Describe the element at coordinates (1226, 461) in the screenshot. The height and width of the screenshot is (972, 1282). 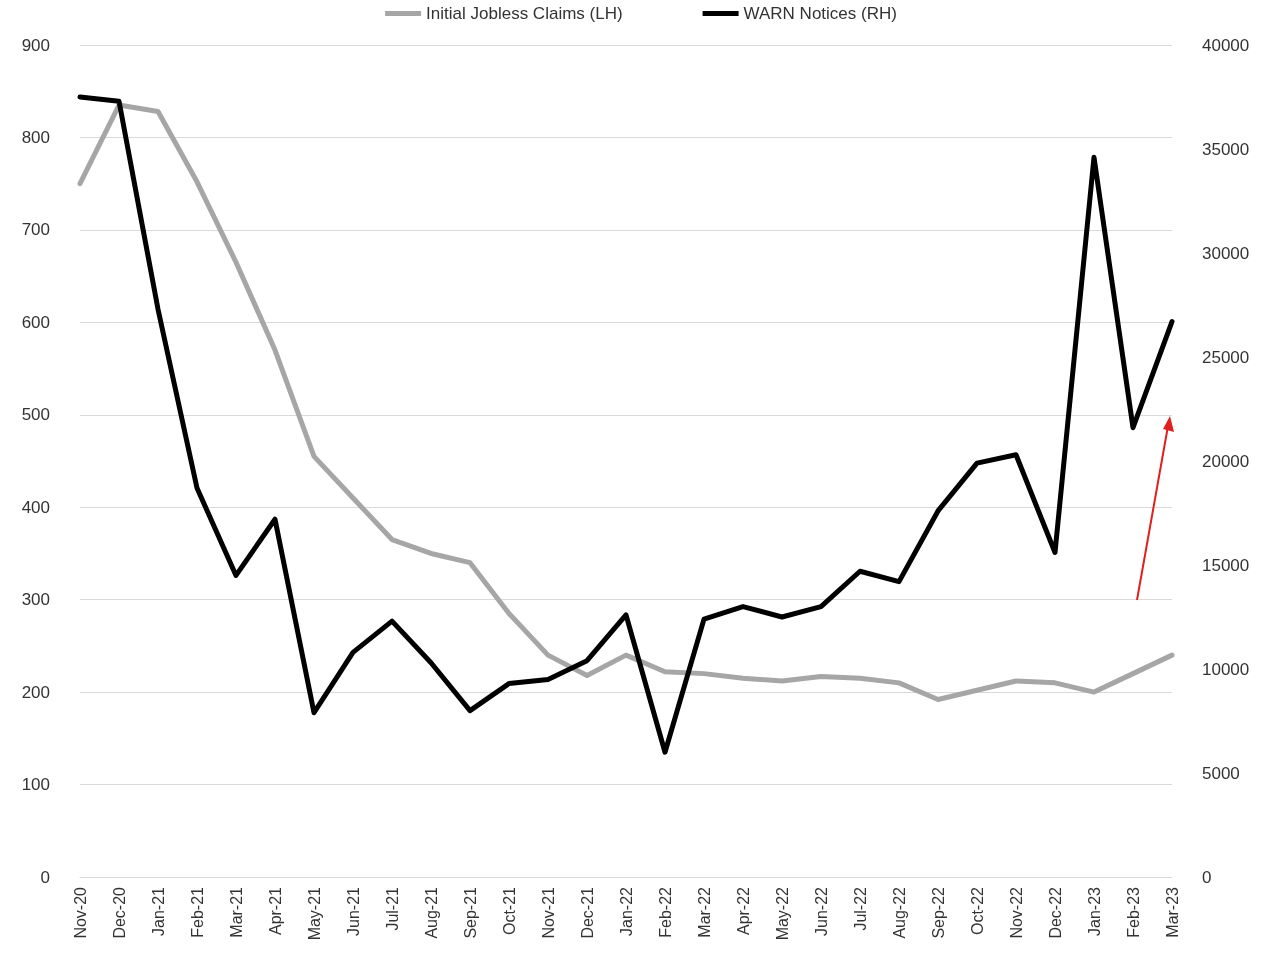
I see `y2-tick-label: 20000` at that location.